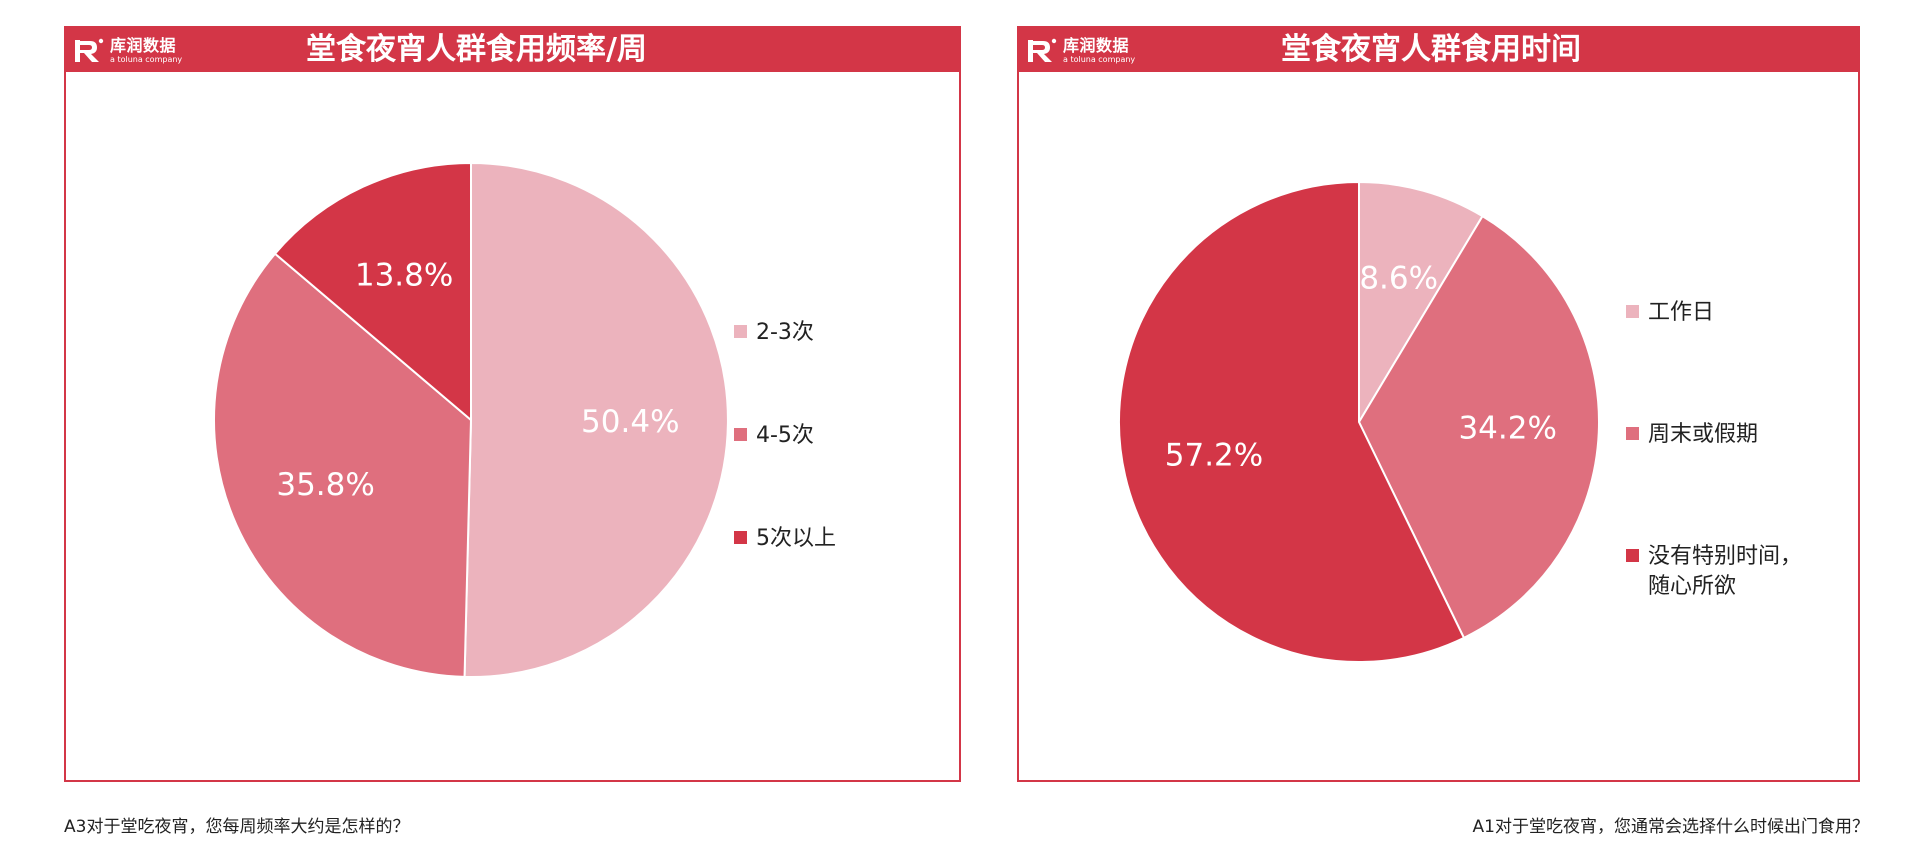 The height and width of the screenshot is (857, 1920). I want to click on legend-item-2: 周末或假期, so click(1692, 435).